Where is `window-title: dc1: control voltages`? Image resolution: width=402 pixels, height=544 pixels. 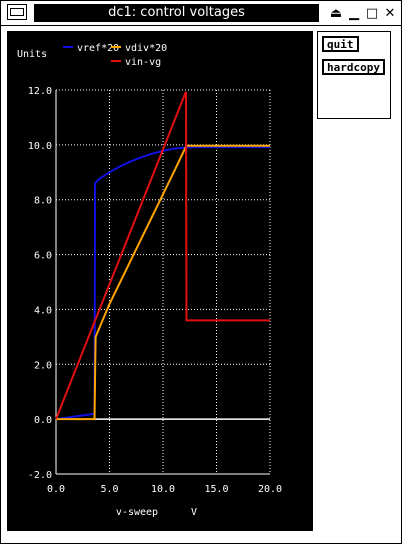
window-title: dc1: control voltages is located at coordinates (176, 13).